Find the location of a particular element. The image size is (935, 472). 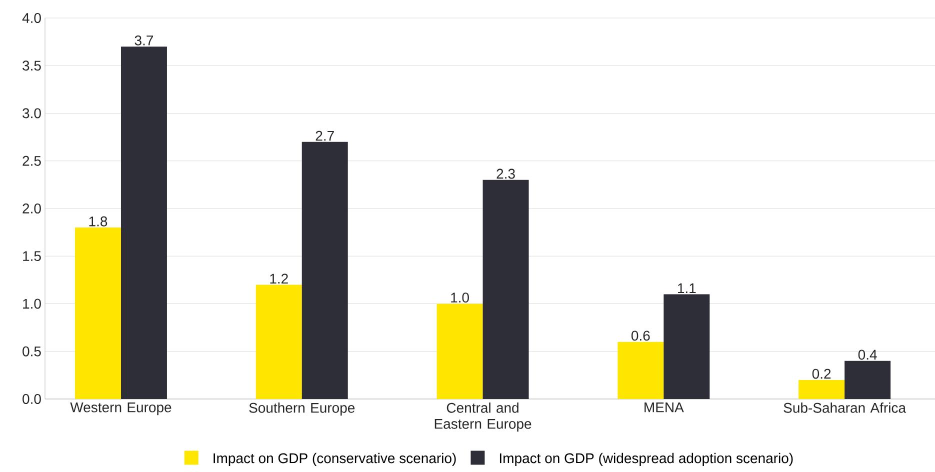

data-label: 0.2 is located at coordinates (821, 373).